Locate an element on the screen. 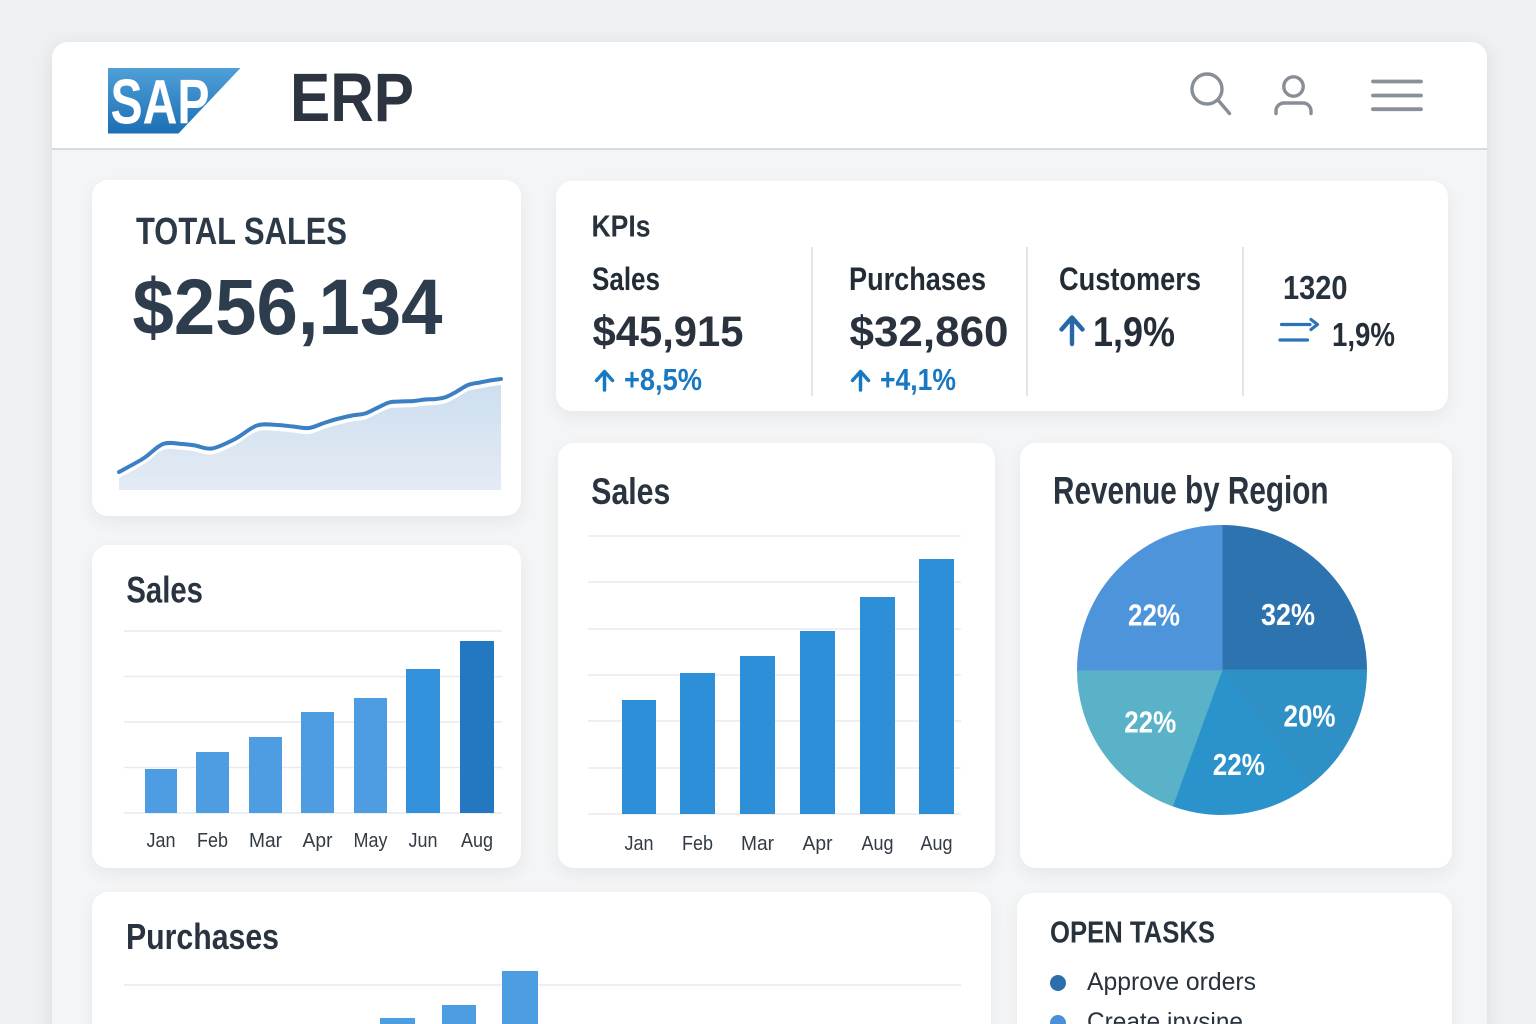 This screenshot has height=1024, width=1536. svg-text: May is located at coordinates (371, 840).